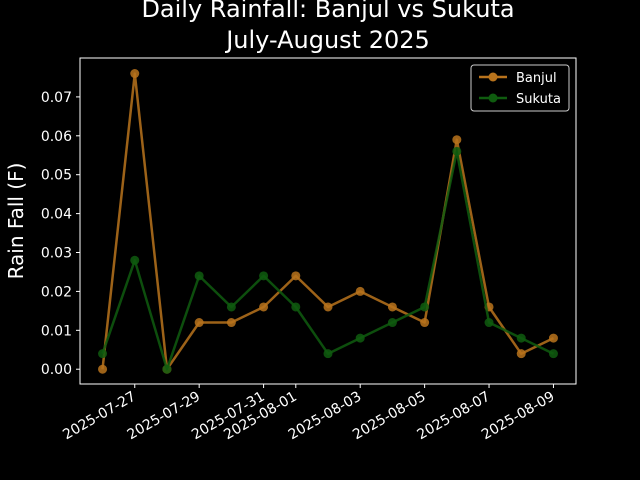 This screenshot has width=640, height=480. Describe the element at coordinates (56, 331) in the screenshot. I see `y-tick-label: 0.01` at that location.